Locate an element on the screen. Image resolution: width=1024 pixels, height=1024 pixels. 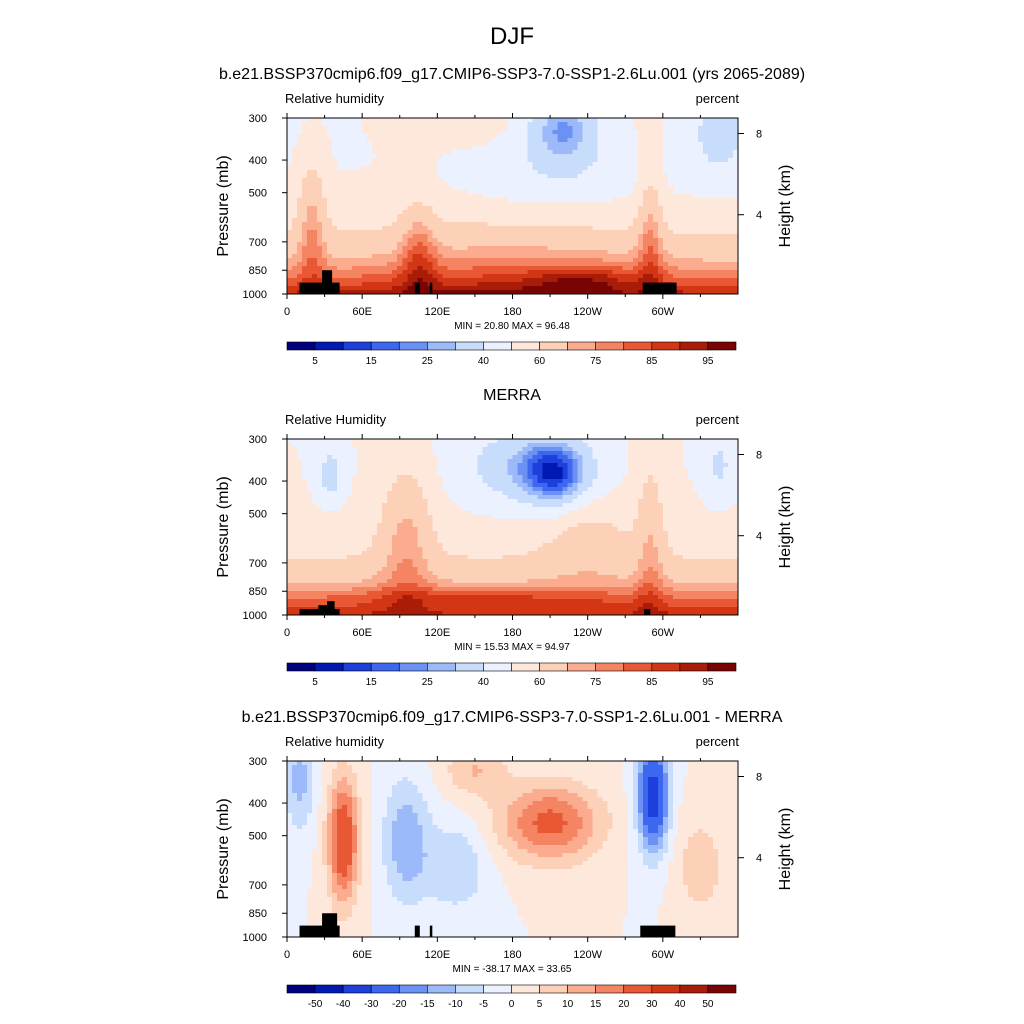
variable-label: Relative humidity is located at coordinates (334, 98).